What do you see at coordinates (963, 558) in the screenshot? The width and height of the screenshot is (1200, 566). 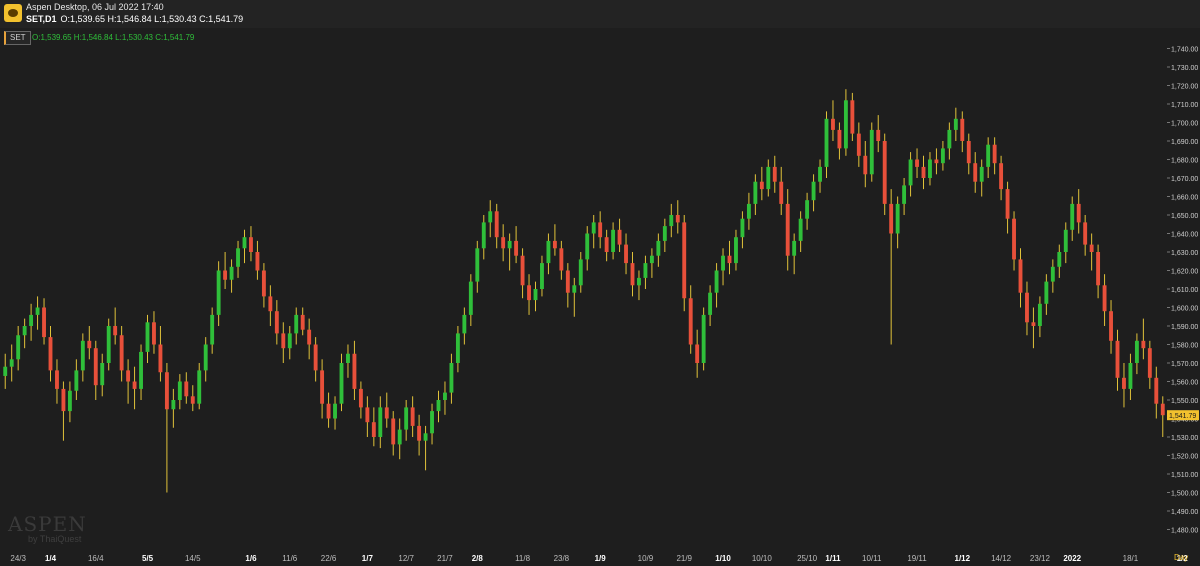 I see `x-tick-label: 1/12` at bounding box center [963, 558].